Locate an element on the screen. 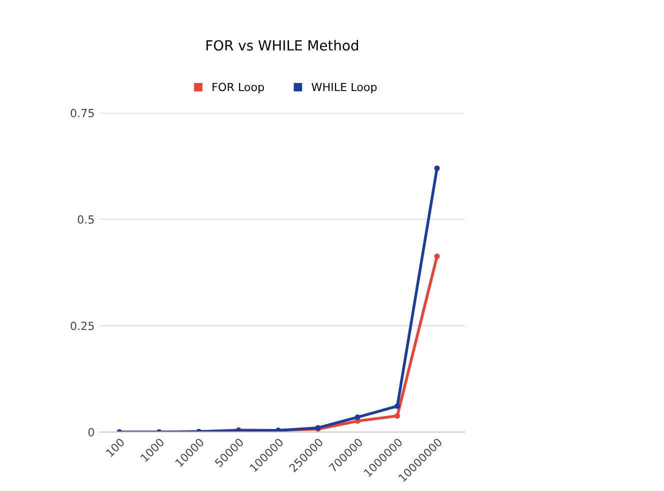 Image resolution: width=664 pixels, height=491 pixels. y-tick-label: 0.25 is located at coordinates (82, 326).